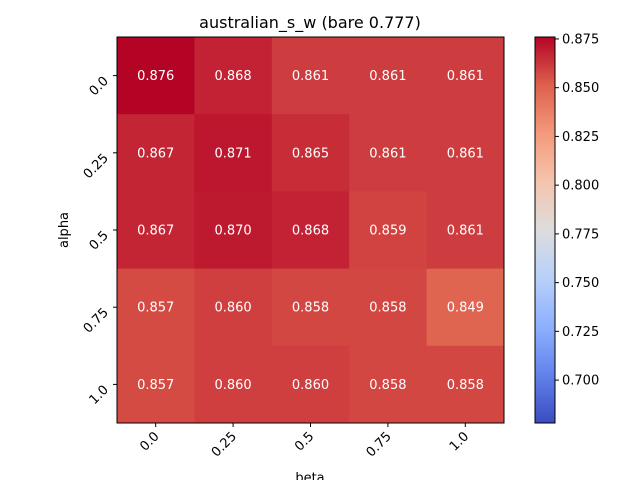 Image resolution: width=640 pixels, height=480 pixels. Describe the element at coordinates (577, 210) in the screenshot. I see `colorbar-axis: 0.700 0.725 0.750 0.775 0.800 0.825 0.850 0.875` at that location.